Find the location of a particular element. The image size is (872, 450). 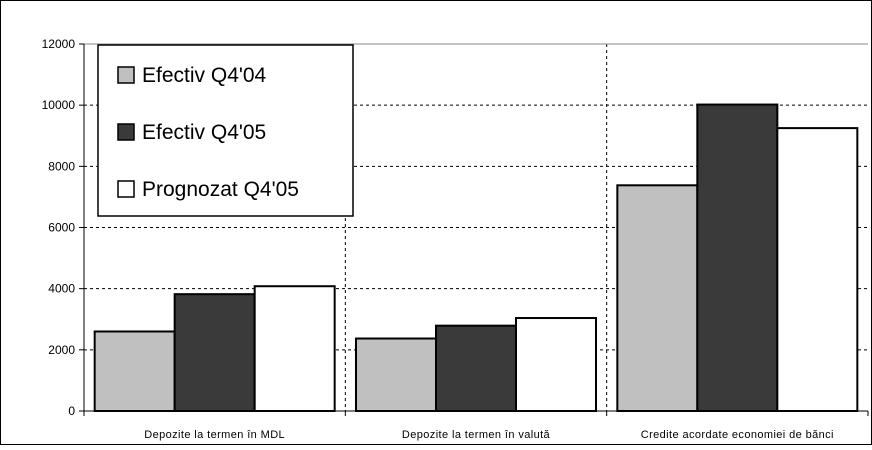

x-tick-label: Depozite la termen în MDL is located at coordinates (214, 435).